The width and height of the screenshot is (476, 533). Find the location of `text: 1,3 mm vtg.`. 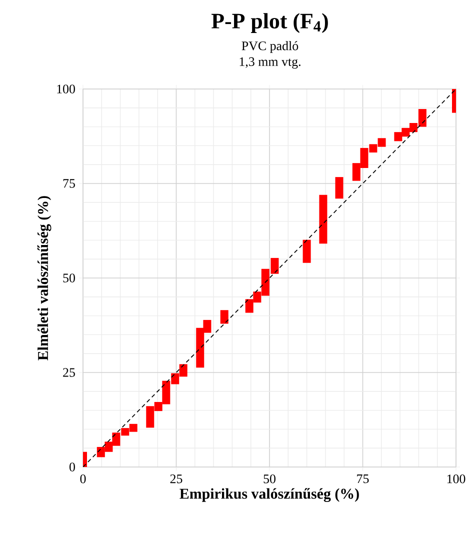

text: 1,3 mm vtg. is located at coordinates (270, 63).